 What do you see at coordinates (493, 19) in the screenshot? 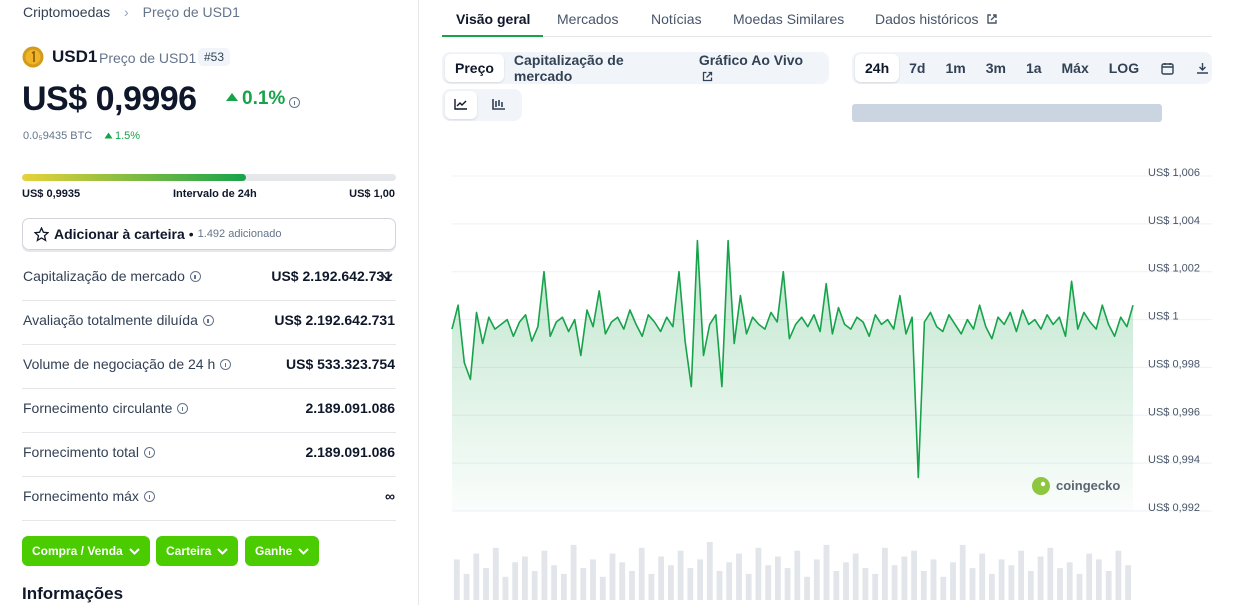
I see `tab-active: Visão geral` at bounding box center [493, 19].